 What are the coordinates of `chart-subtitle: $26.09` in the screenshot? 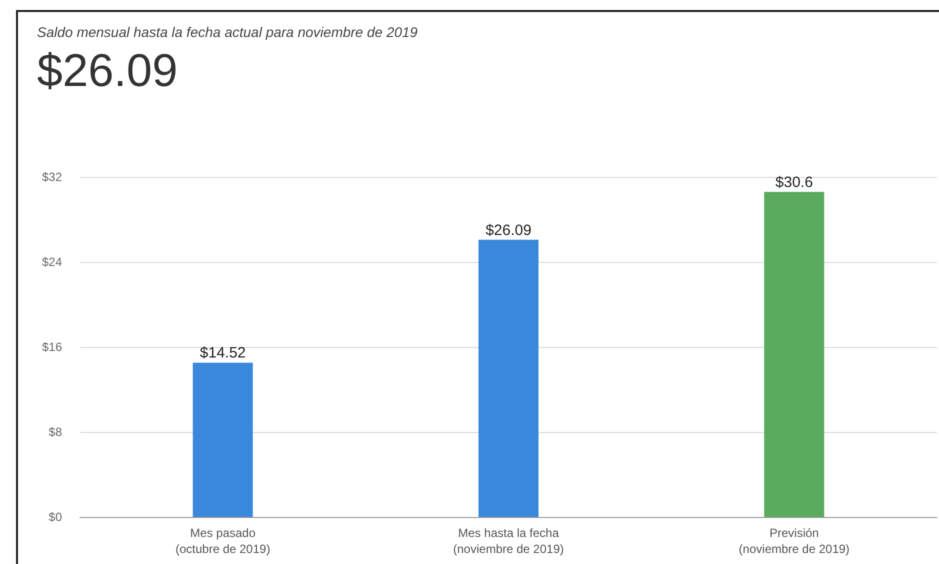 It's located at (107, 70).